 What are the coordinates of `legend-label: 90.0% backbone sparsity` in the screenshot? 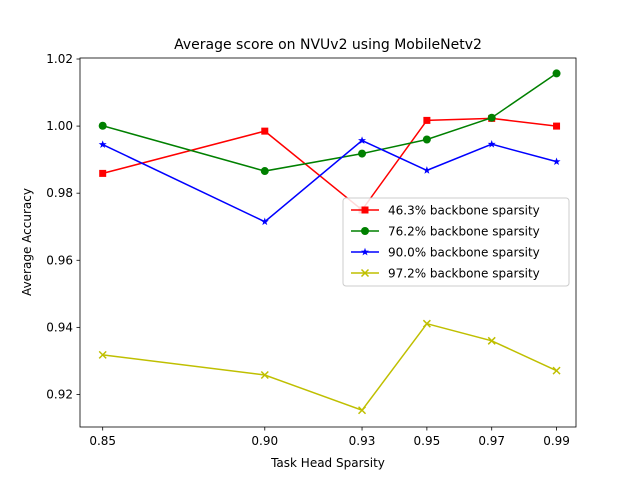 It's located at (464, 253).